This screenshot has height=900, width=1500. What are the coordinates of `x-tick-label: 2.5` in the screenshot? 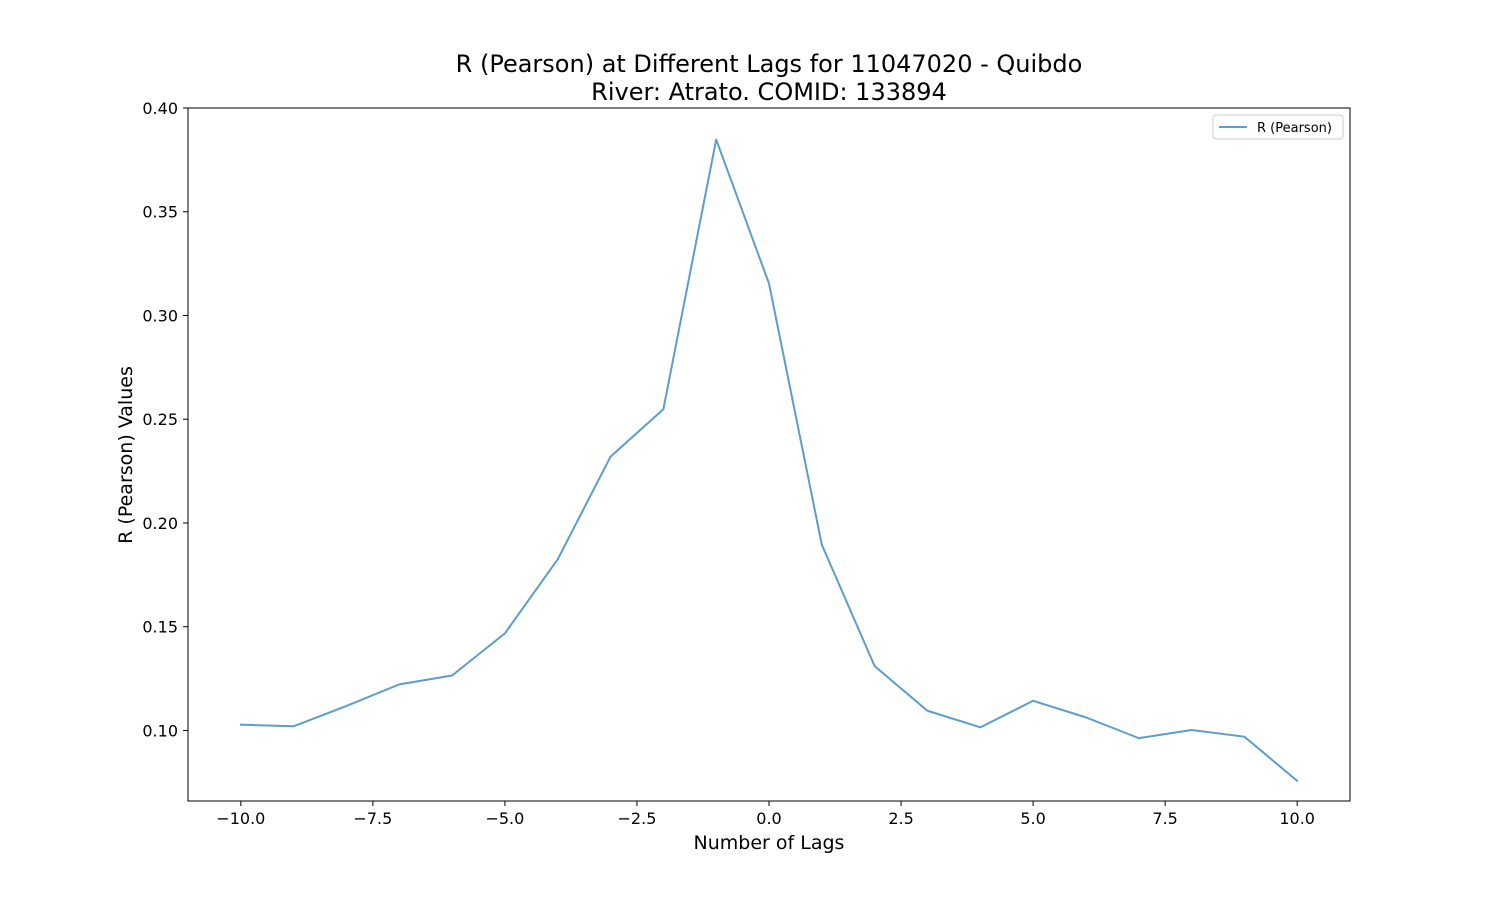 It's located at (900, 818).